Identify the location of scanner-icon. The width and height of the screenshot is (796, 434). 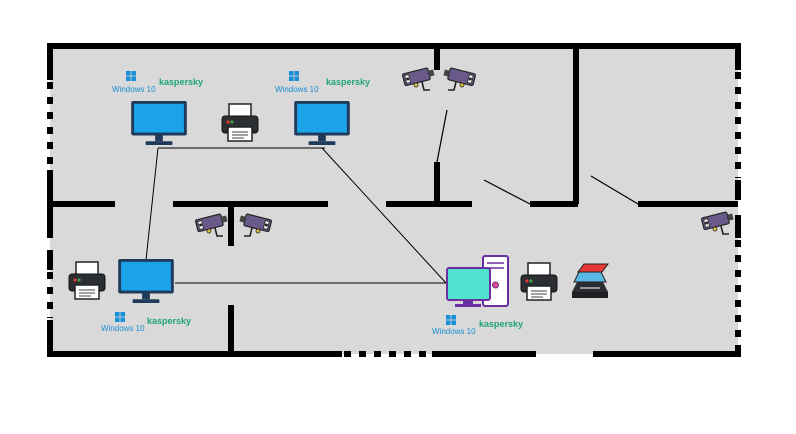
(590, 280).